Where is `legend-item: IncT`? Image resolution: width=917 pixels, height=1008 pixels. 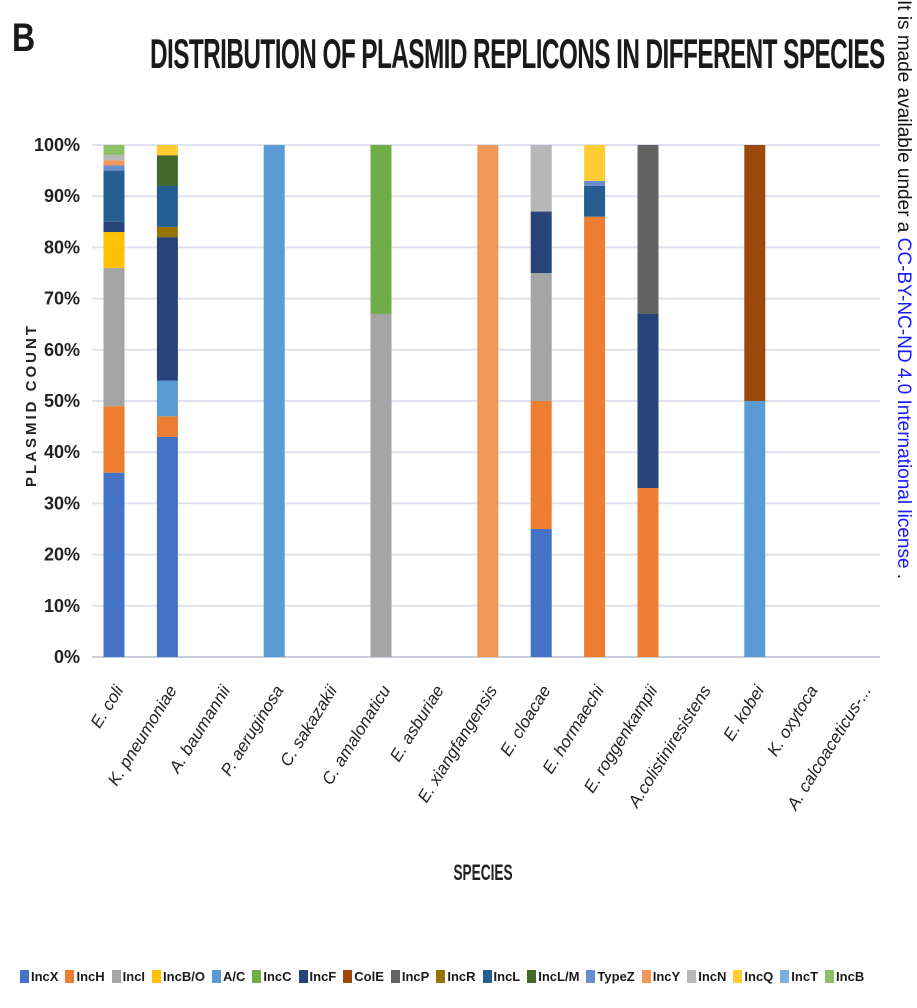
legend-item: IncT is located at coordinates (799, 976).